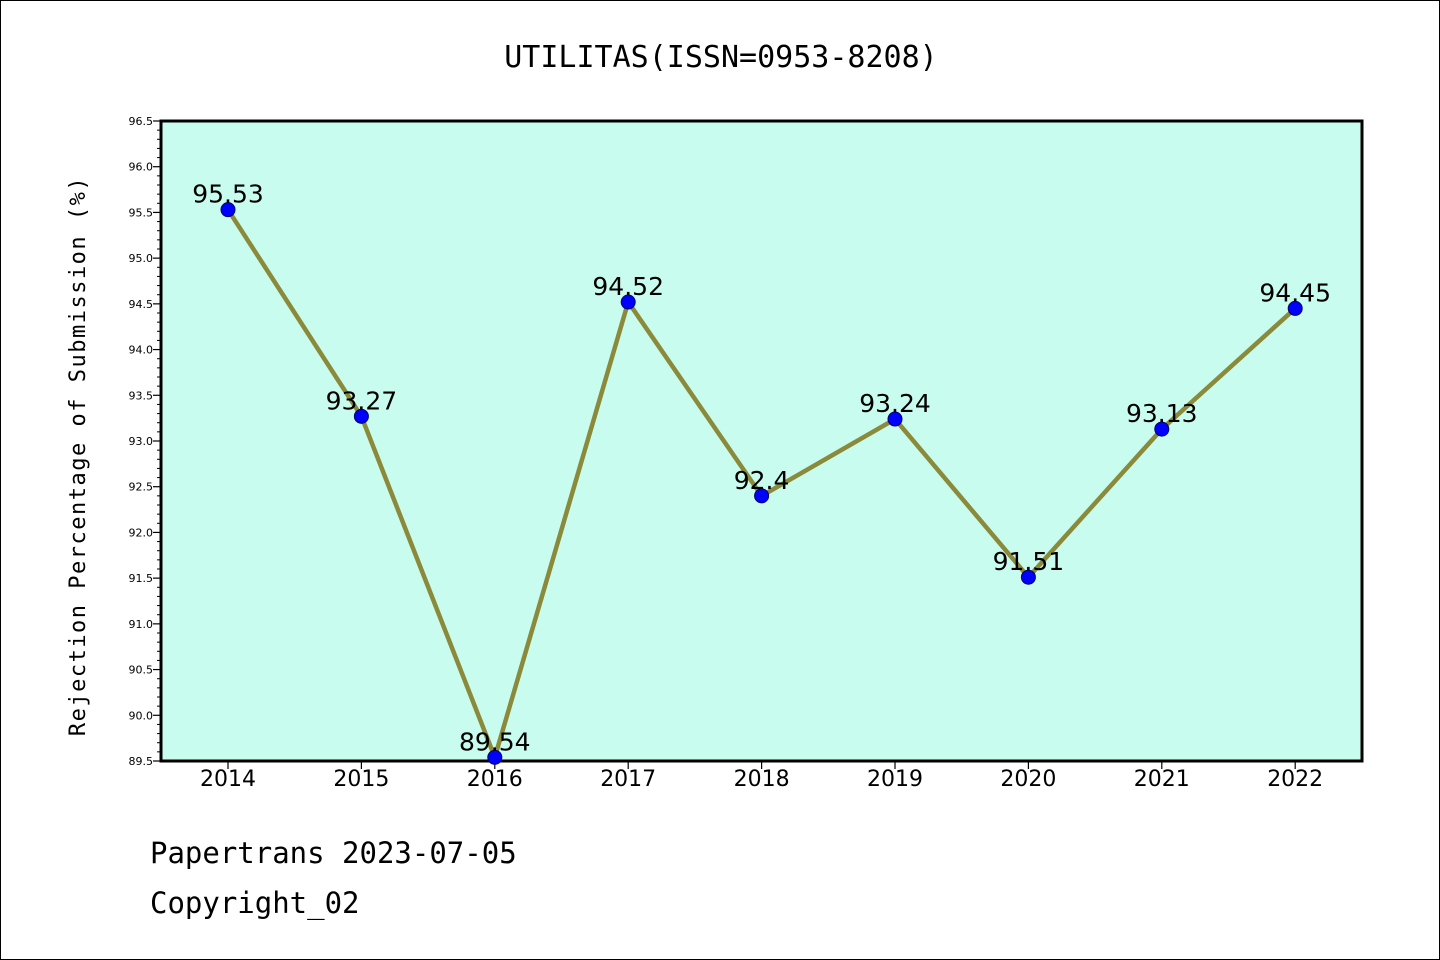  What do you see at coordinates (895, 403) in the screenshot?
I see `data-label: 93.24` at bounding box center [895, 403].